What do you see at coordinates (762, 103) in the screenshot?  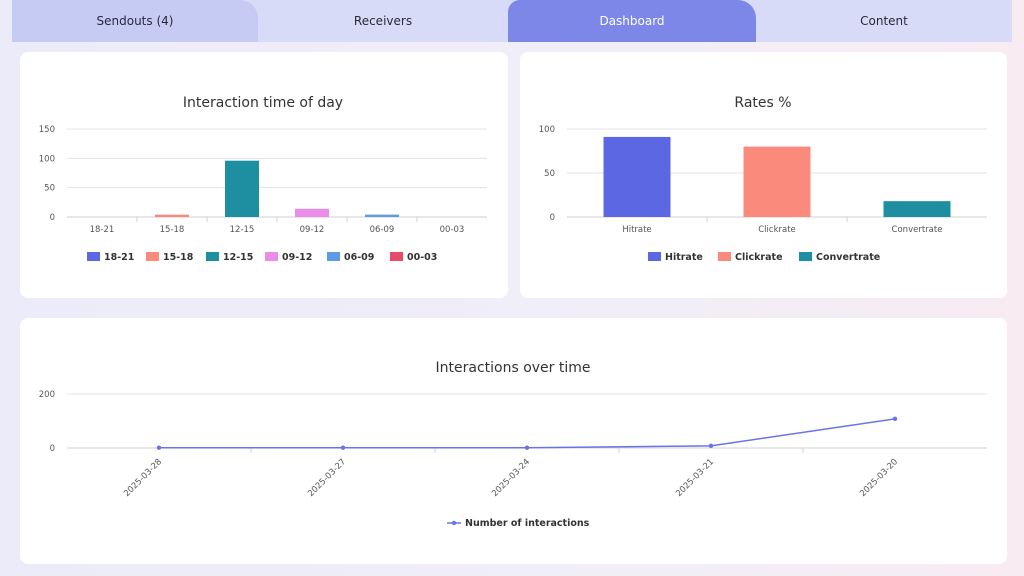 I see `chart-title: Rates %` at bounding box center [762, 103].